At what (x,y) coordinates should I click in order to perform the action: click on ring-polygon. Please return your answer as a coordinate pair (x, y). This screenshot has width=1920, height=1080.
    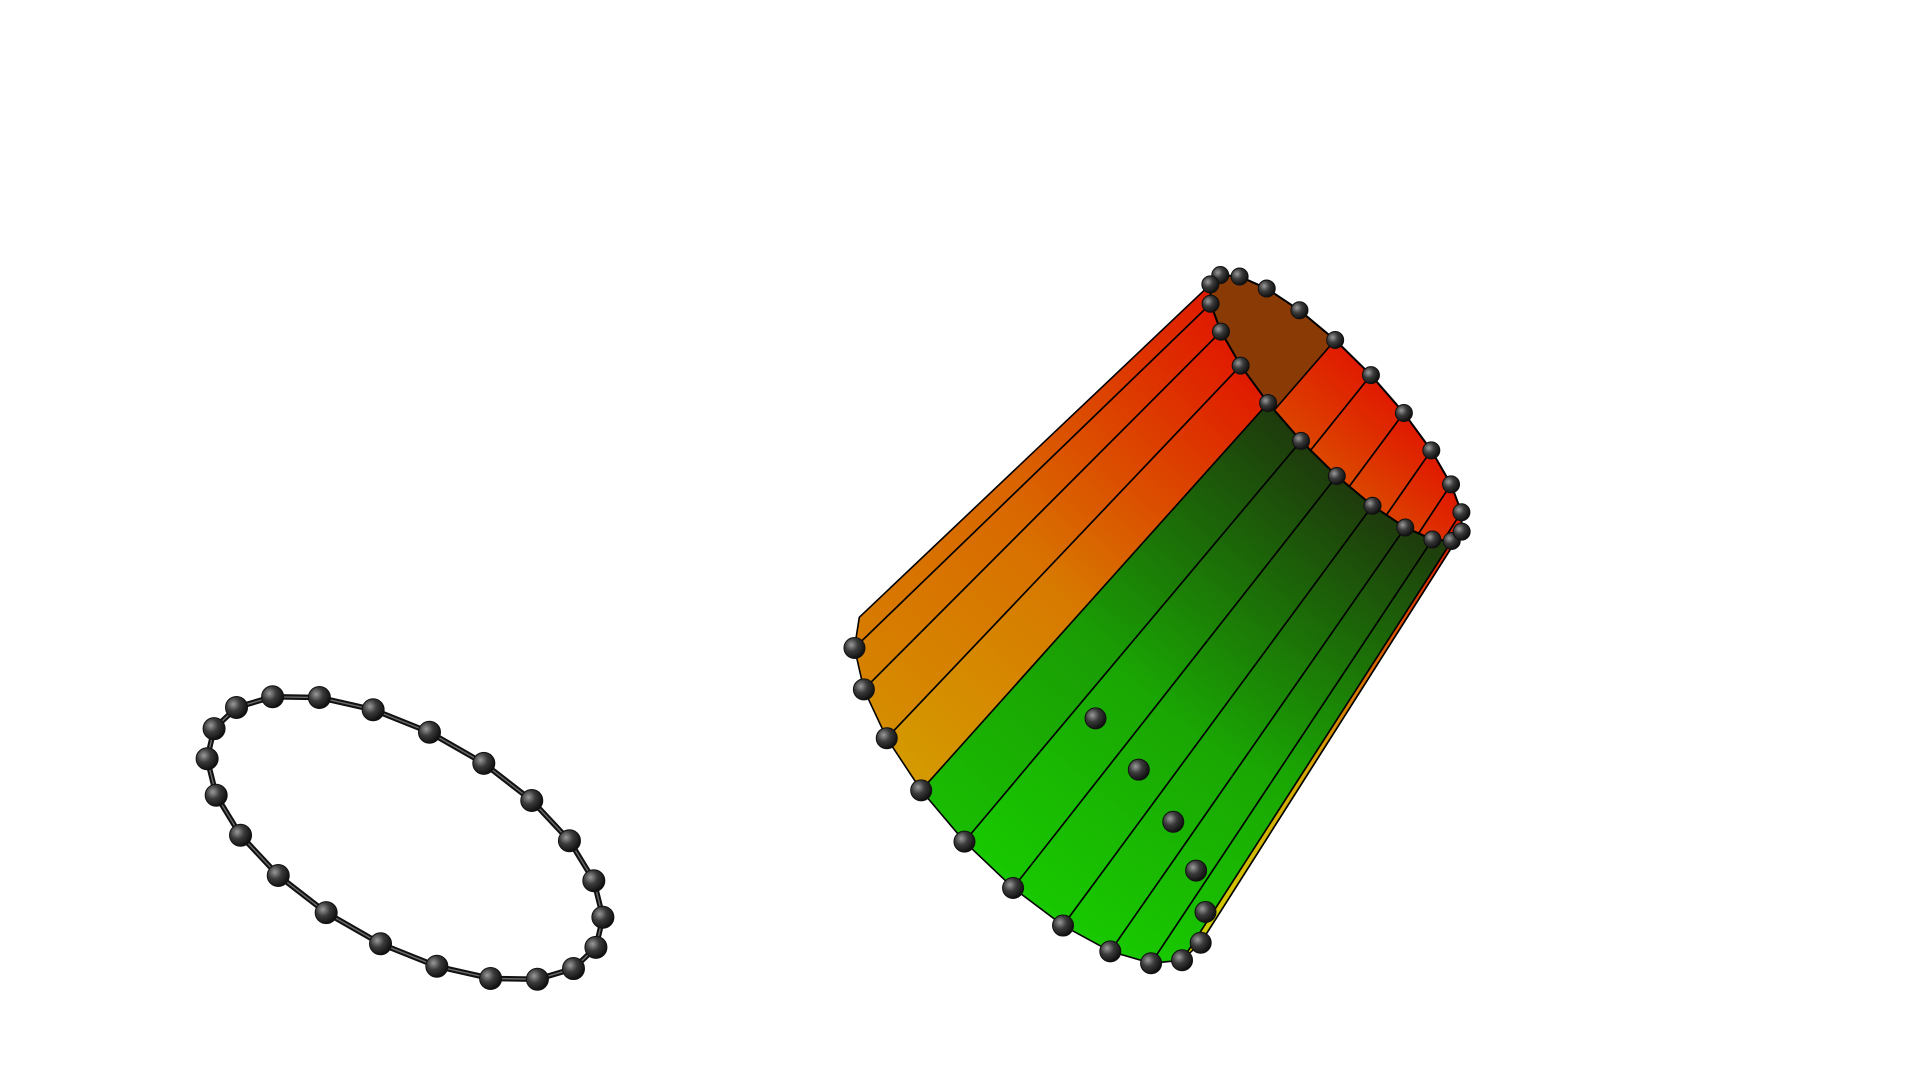
    Looking at the image, I should click on (405, 838).